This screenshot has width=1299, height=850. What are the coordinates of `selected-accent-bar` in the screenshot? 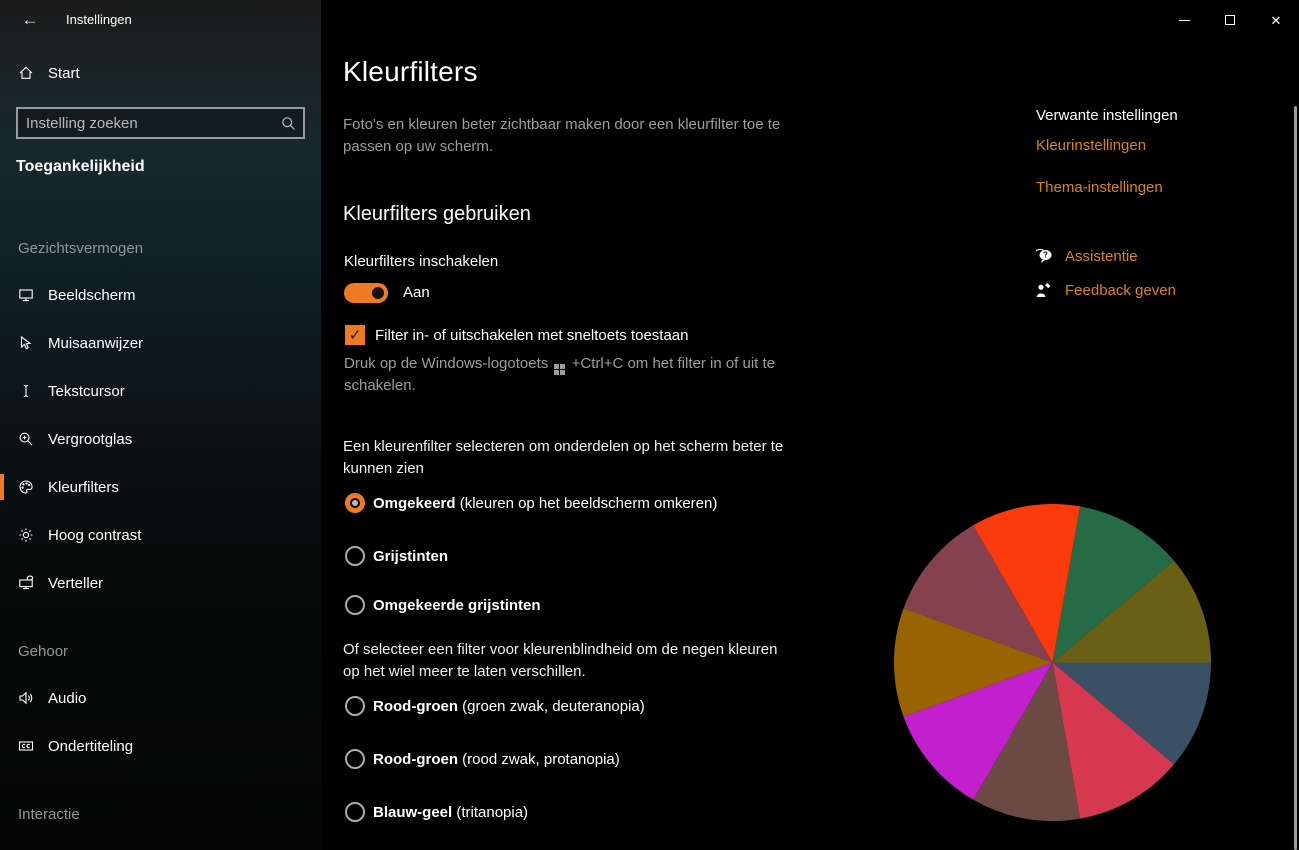 It's located at (2, 487).